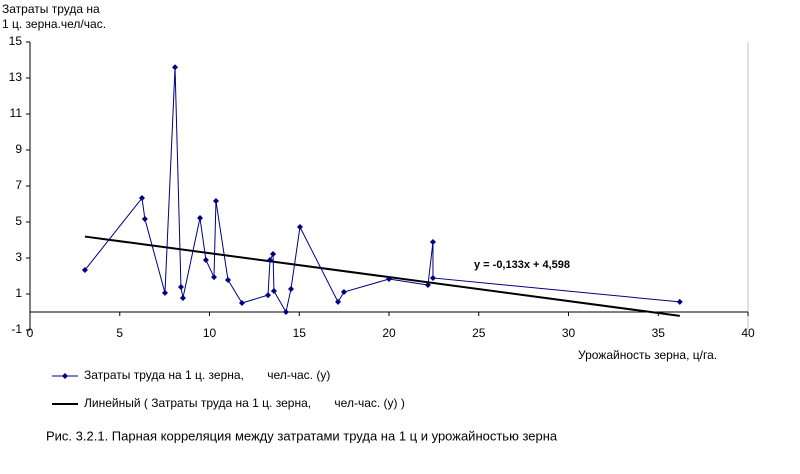 Image resolution: width=800 pixels, height=474 pixels. Describe the element at coordinates (119, 333) in the screenshot. I see `x-tick-label: 5` at that location.